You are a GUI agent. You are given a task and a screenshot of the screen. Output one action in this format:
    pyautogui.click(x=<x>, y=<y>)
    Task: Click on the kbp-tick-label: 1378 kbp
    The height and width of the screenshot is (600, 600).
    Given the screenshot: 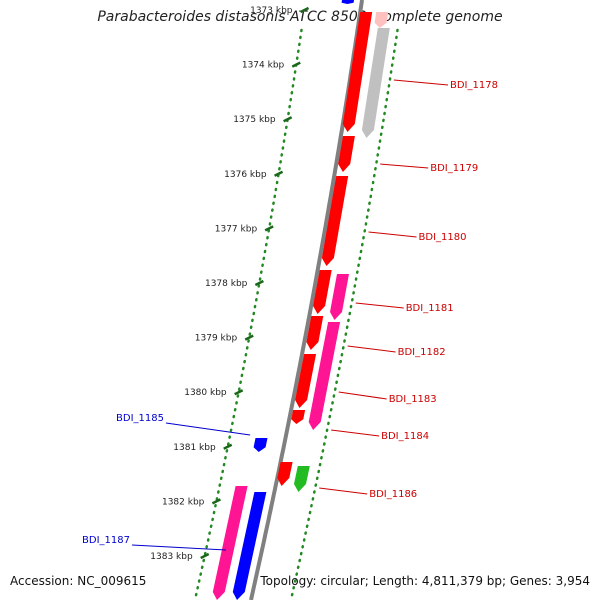 What is the action you would take?
    pyautogui.click(x=226, y=284)
    